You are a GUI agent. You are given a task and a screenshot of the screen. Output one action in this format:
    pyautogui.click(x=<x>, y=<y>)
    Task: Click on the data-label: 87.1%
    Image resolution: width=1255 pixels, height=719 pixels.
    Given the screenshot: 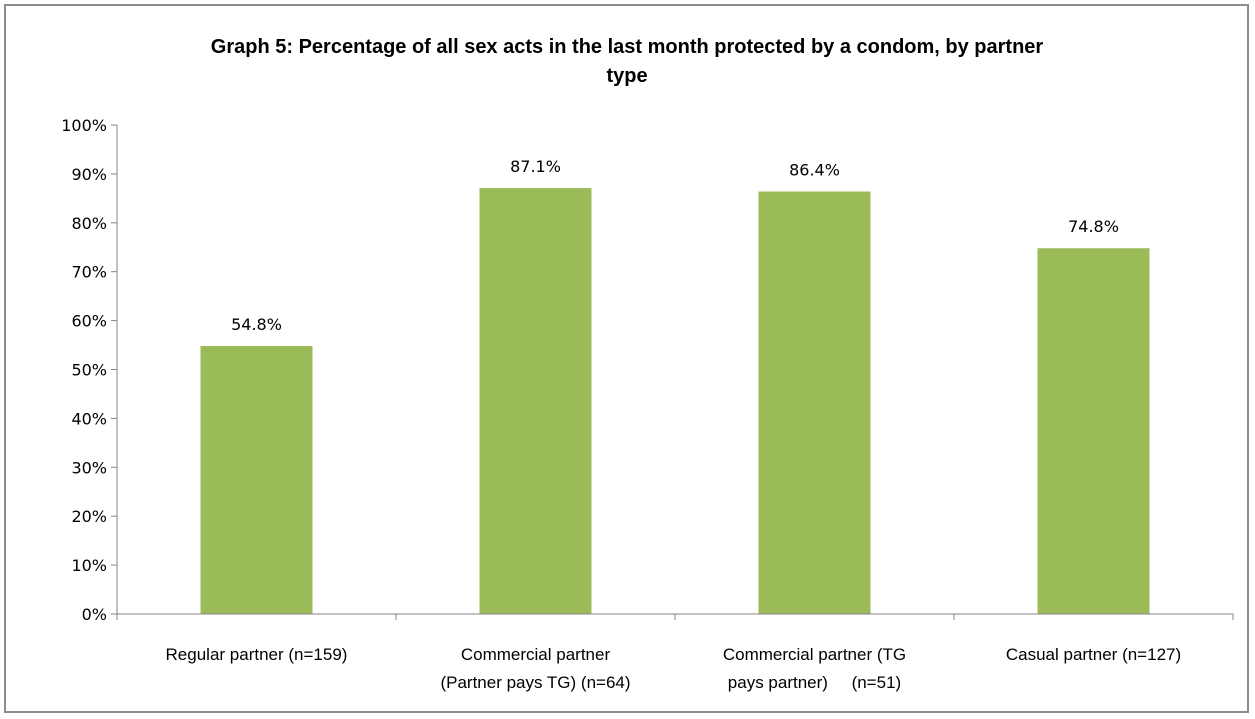 What is the action you would take?
    pyautogui.click(x=535, y=166)
    